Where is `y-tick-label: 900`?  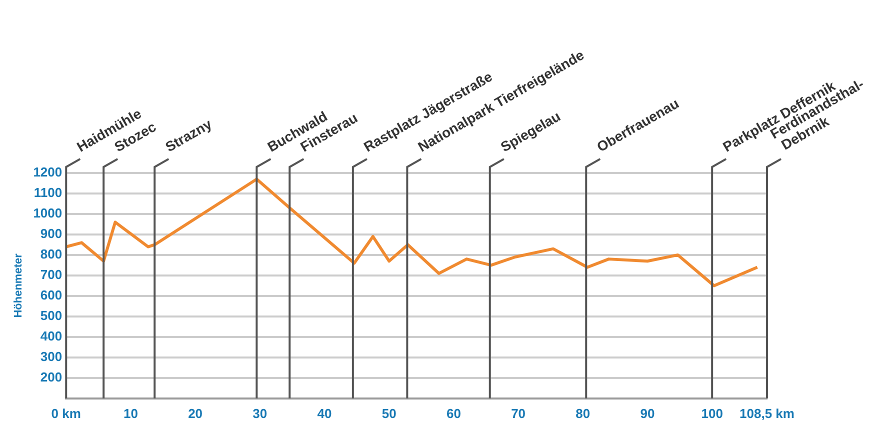
y-tick-label: 900 is located at coordinates (51, 234).